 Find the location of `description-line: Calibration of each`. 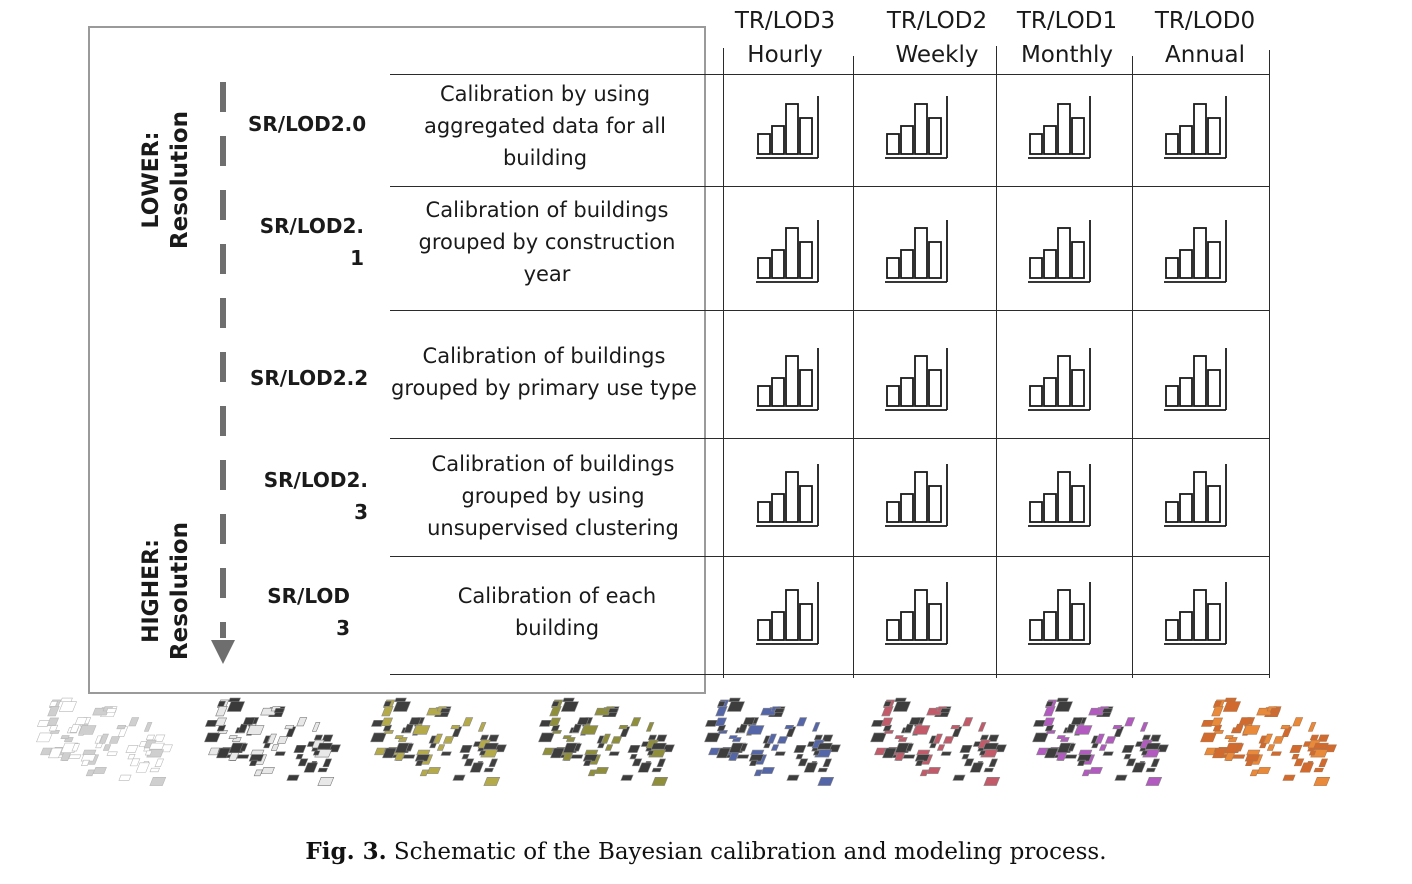

description-line: Calibration of each is located at coordinates (557, 596).